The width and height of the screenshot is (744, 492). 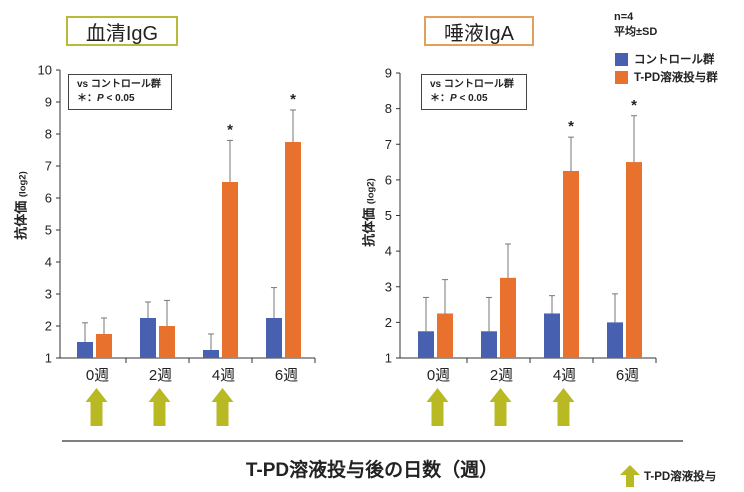 What do you see at coordinates (676, 78) in the screenshot?
I see `legend-label-treated: T-PD溶液投与群` at bounding box center [676, 78].